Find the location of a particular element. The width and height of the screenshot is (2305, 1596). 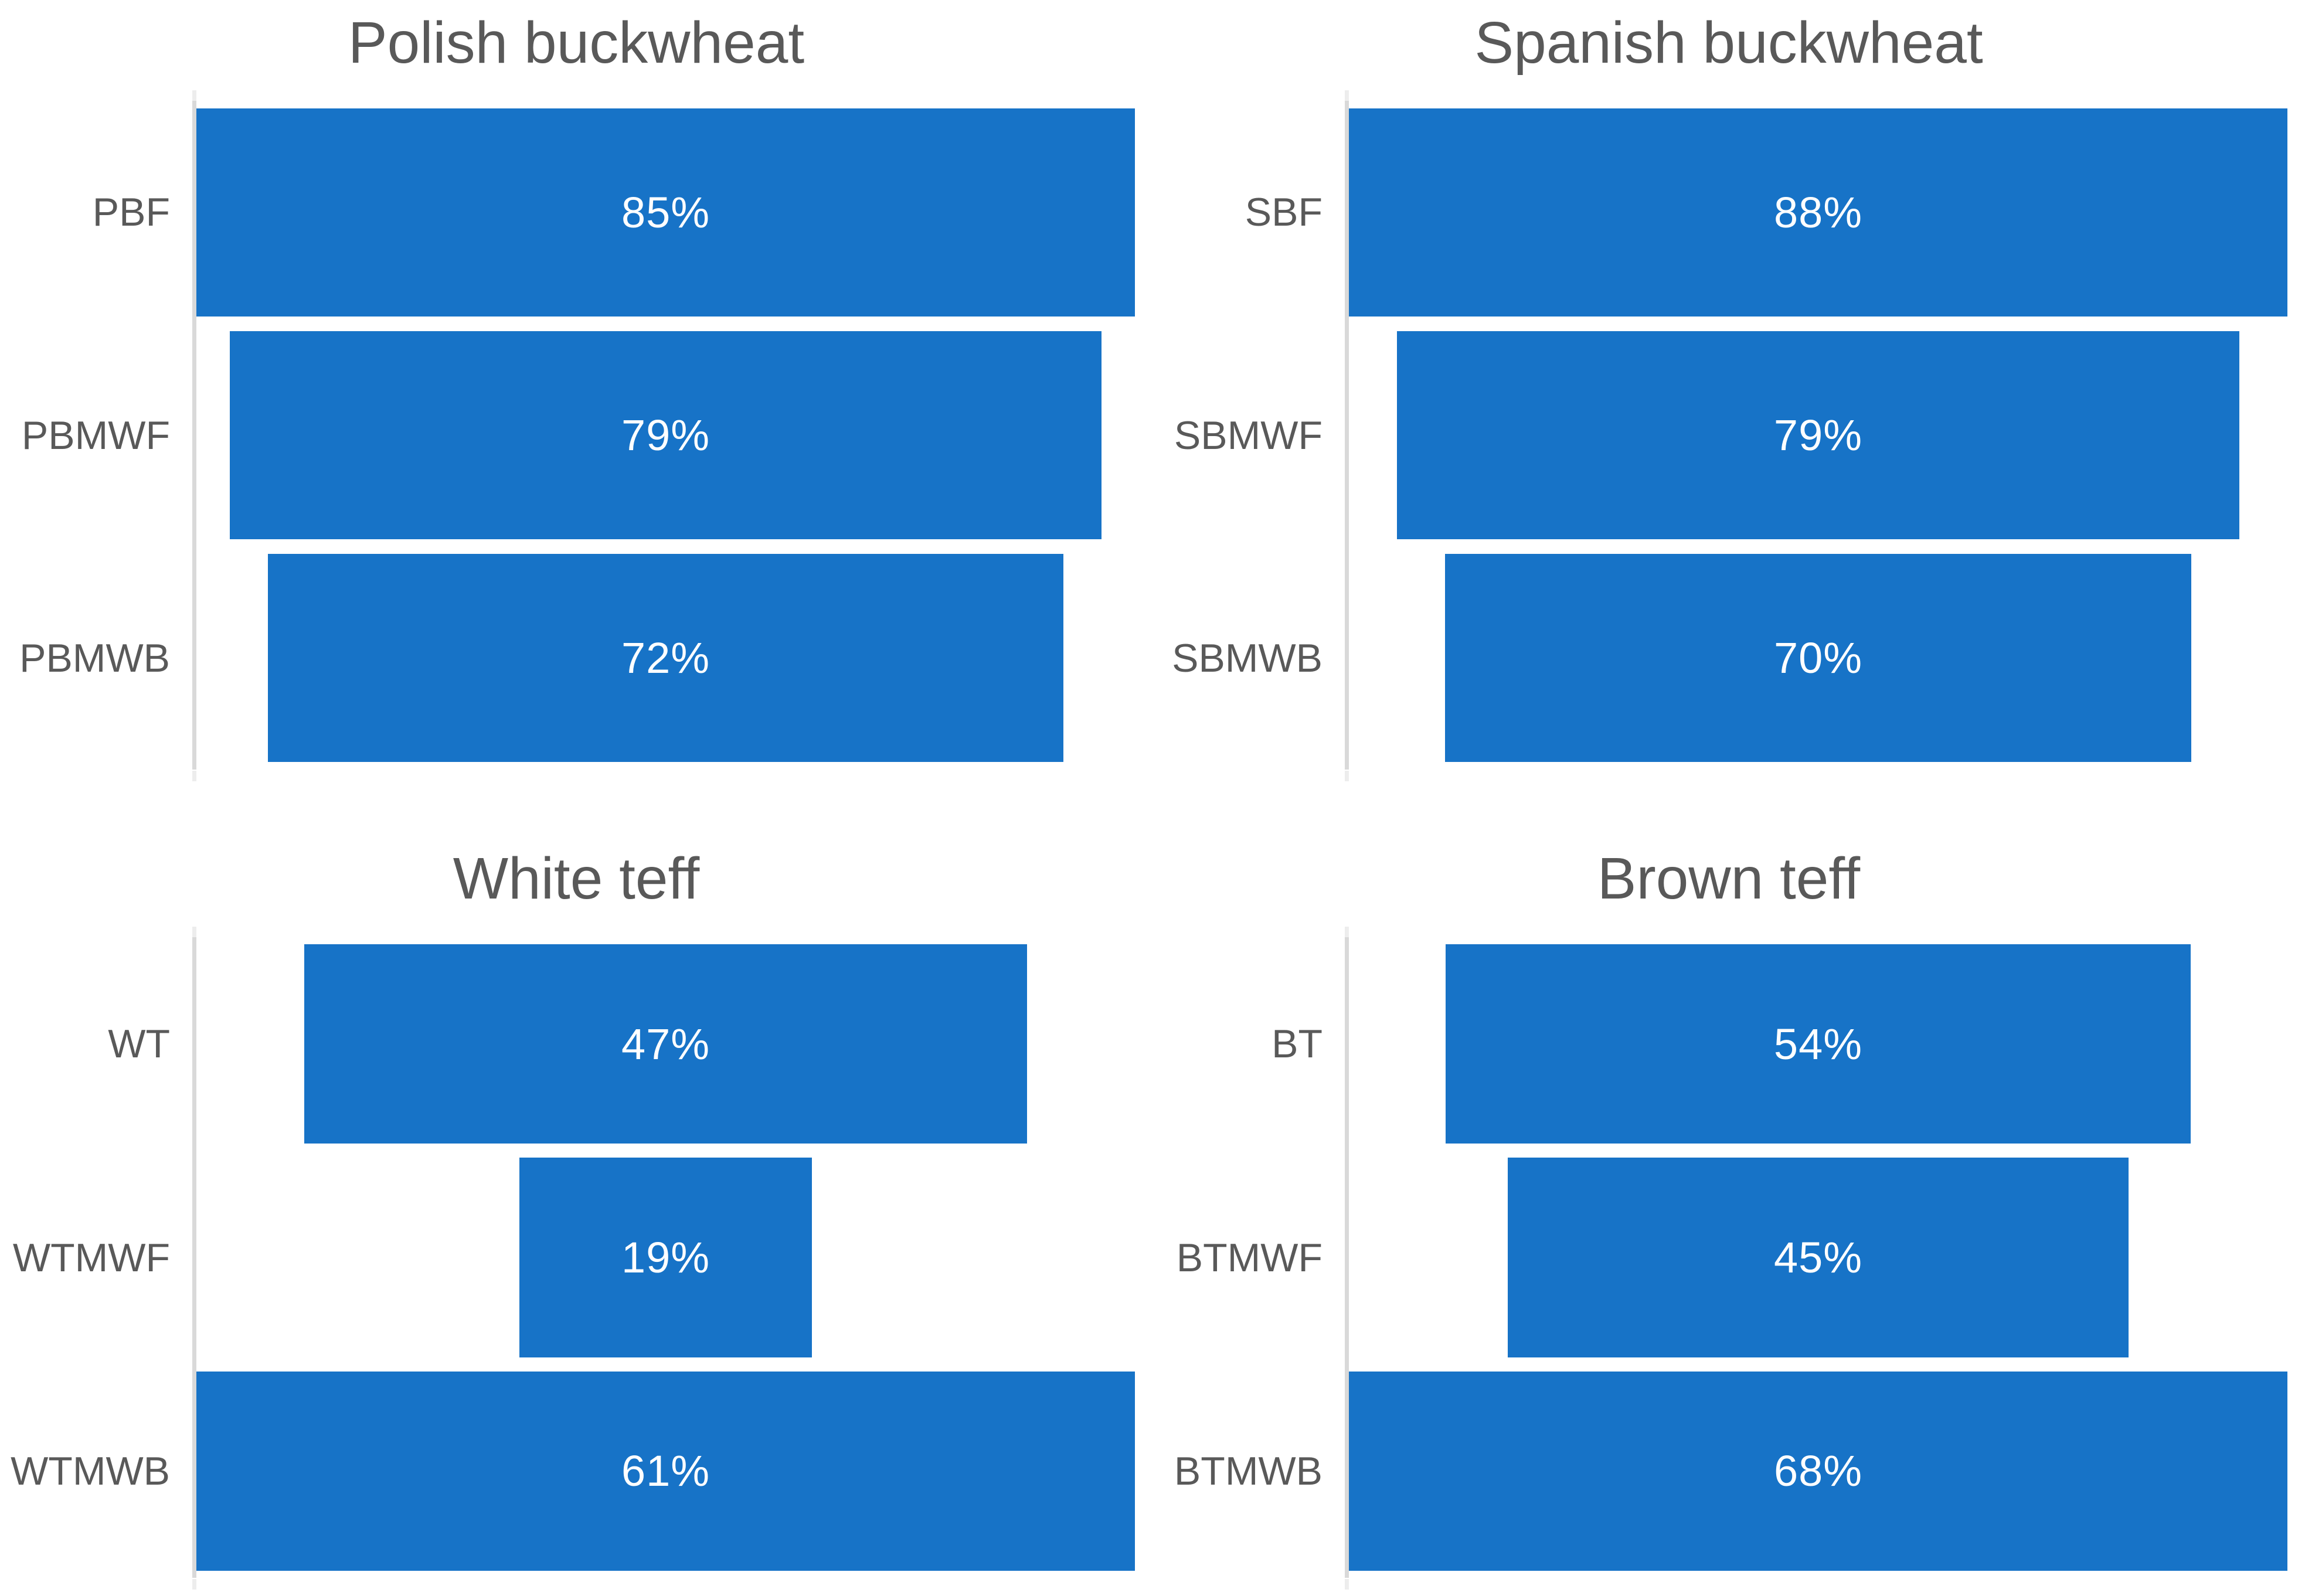

category-label-SBMWF: SBMWF is located at coordinates (1248, 435).